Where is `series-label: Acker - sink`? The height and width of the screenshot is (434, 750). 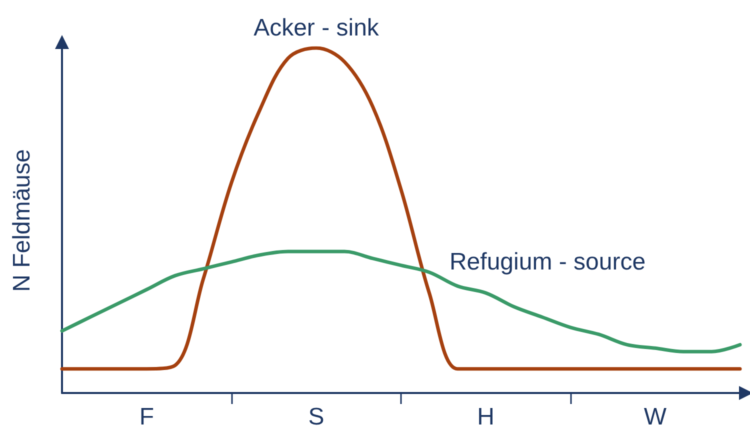 series-label: Acker - sink is located at coordinates (317, 28).